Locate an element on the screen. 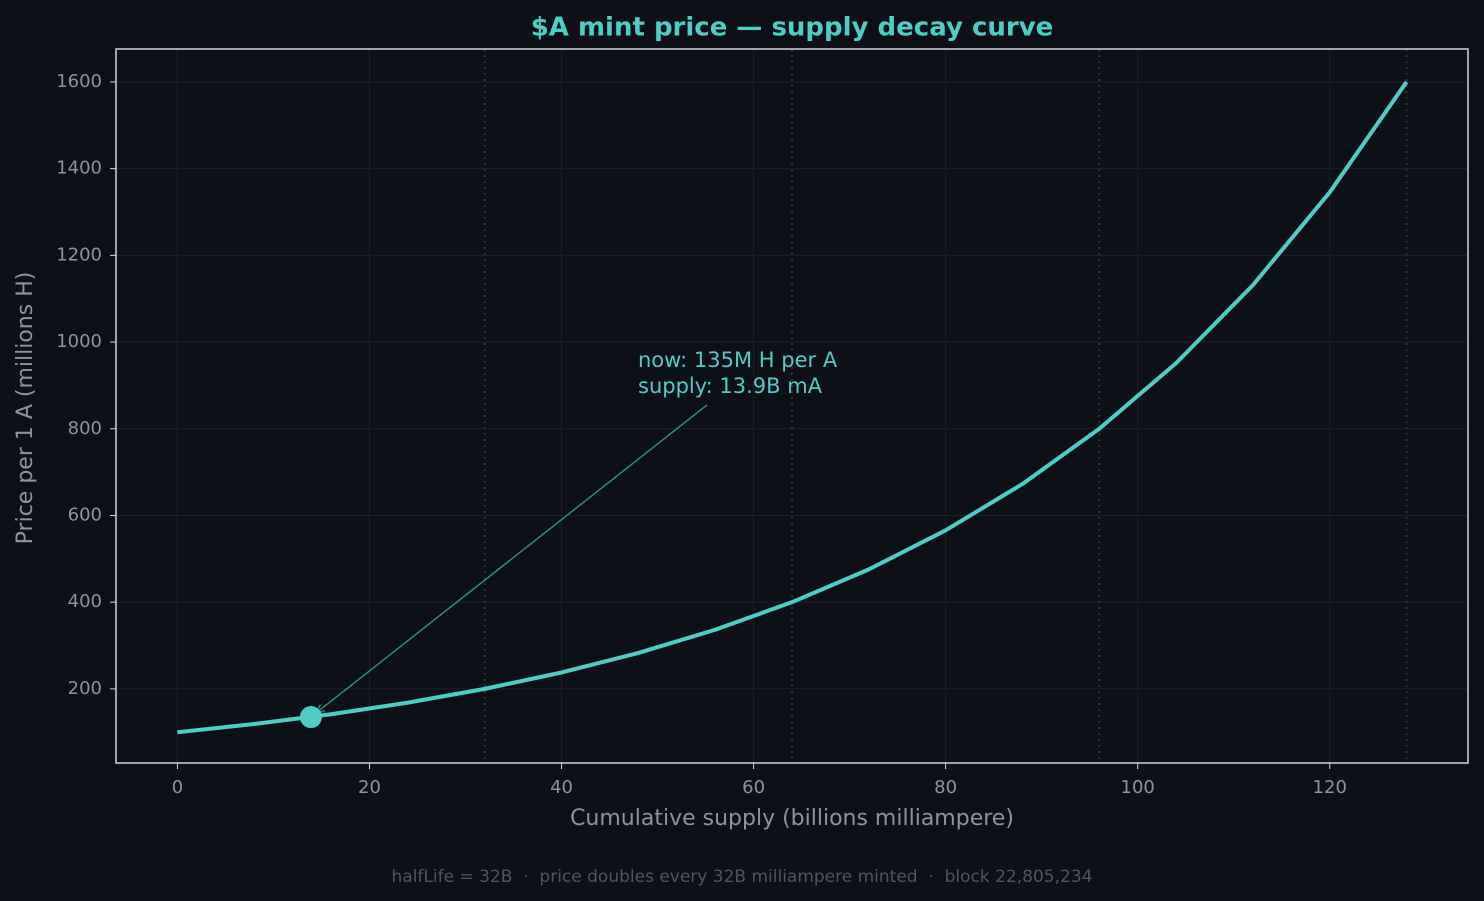 This screenshot has height=901, width=1484. y-axis-label: Price per 1 A (millions H) is located at coordinates (25, 408).